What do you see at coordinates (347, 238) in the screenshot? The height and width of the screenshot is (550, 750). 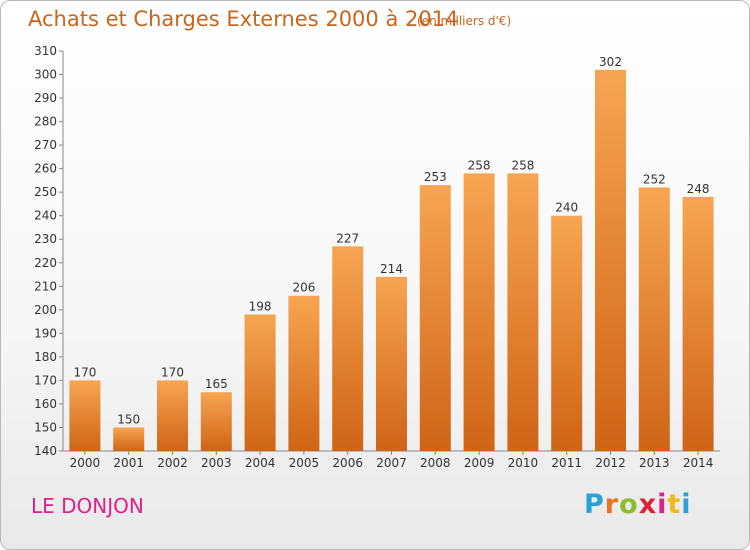 I see `bar-value-label: 227` at bounding box center [347, 238].